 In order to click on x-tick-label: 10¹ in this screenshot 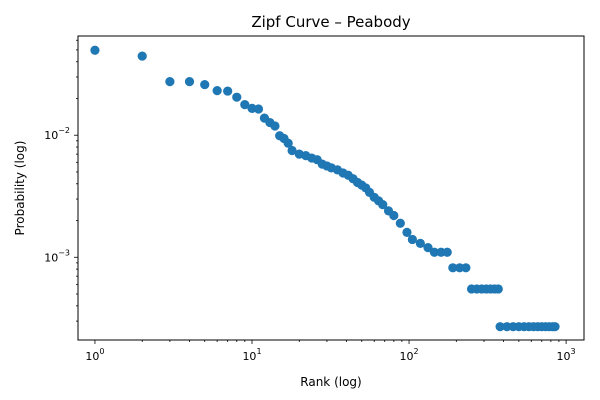, I will do `click(251, 355)`.